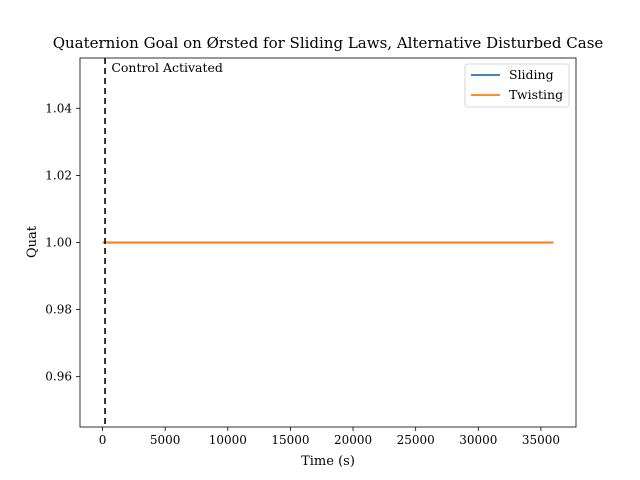 Image resolution: width=640 pixels, height=480 pixels. What do you see at coordinates (32, 241) in the screenshot?
I see `y-axis-label: Quat` at bounding box center [32, 241].